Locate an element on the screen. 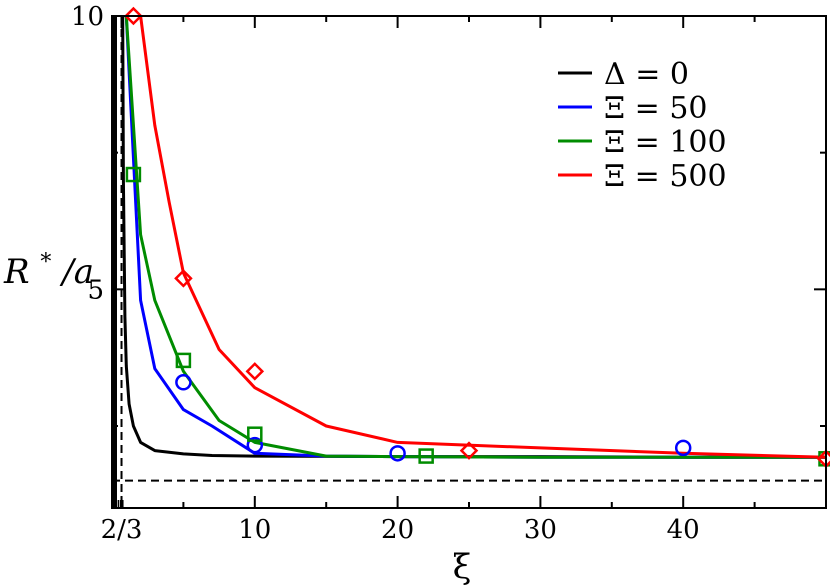 The height and width of the screenshot is (588, 830). x-tick-label: 30 is located at coordinates (540, 530).